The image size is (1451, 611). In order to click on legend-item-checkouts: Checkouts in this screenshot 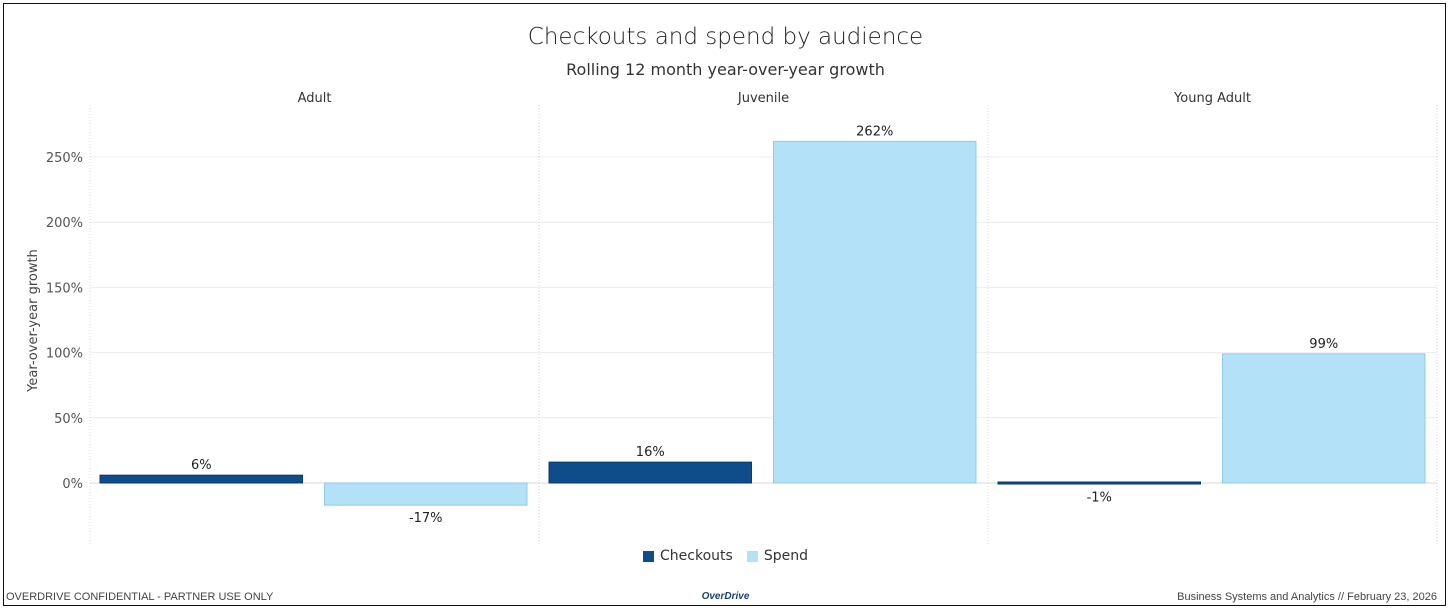, I will do `click(688, 556)`.